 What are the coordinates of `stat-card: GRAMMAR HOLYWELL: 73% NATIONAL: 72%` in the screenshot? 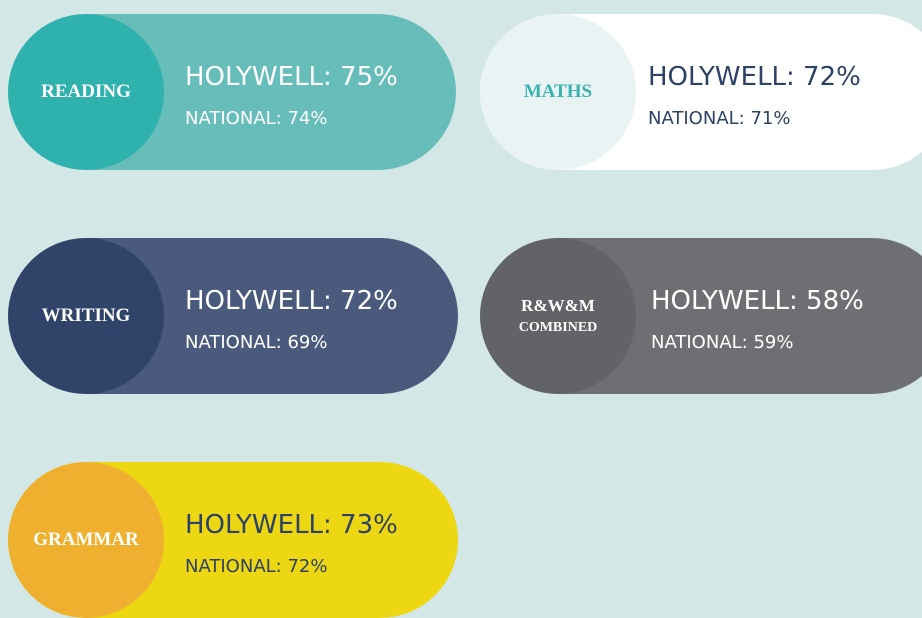 It's located at (233, 540).